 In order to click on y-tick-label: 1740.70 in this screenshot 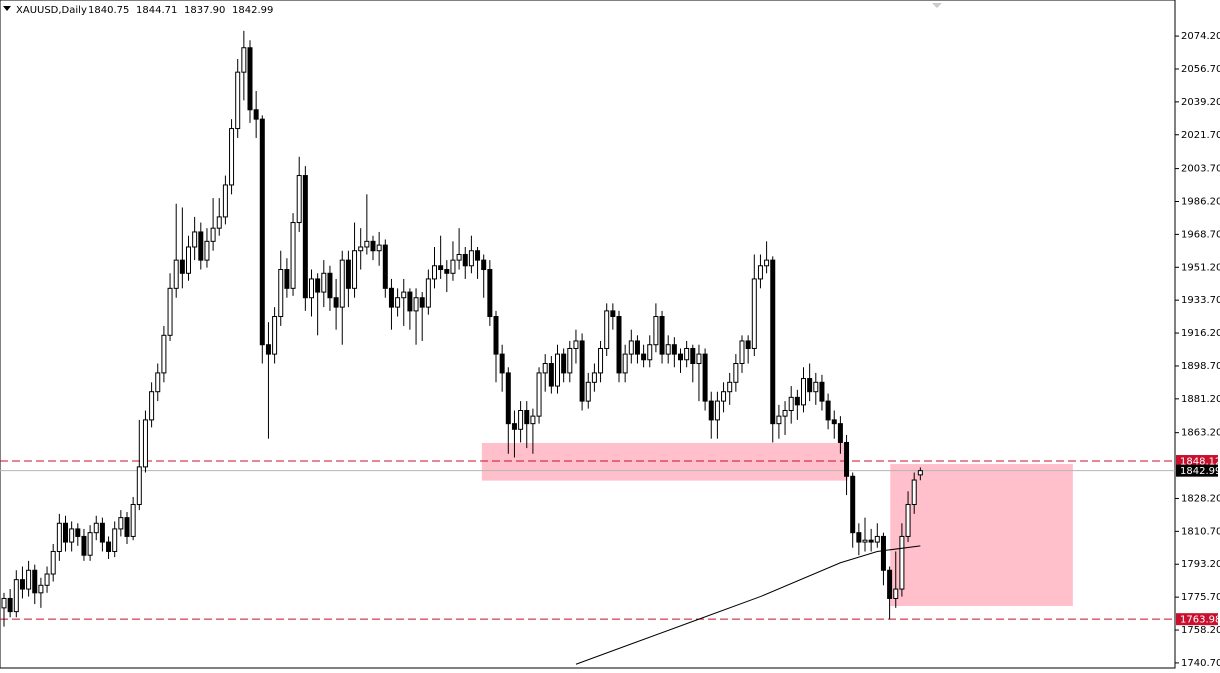, I will do `click(1200, 663)`.